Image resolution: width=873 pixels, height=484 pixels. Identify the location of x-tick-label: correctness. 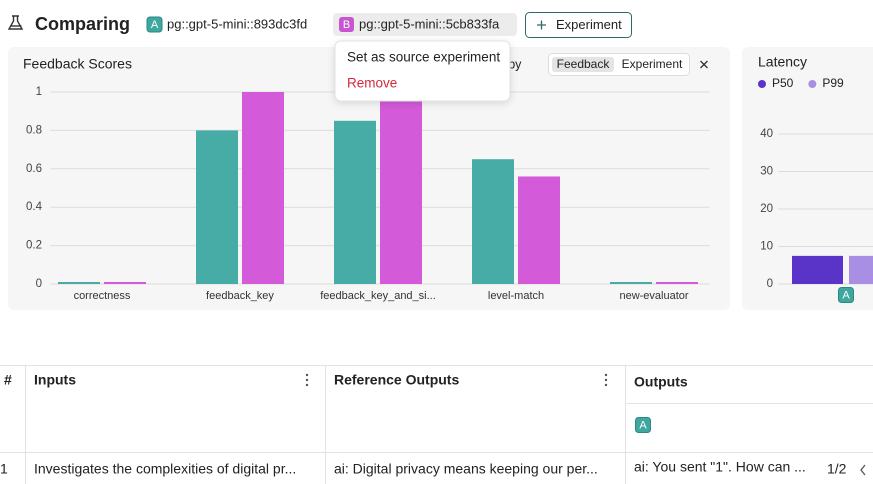
(102, 296).